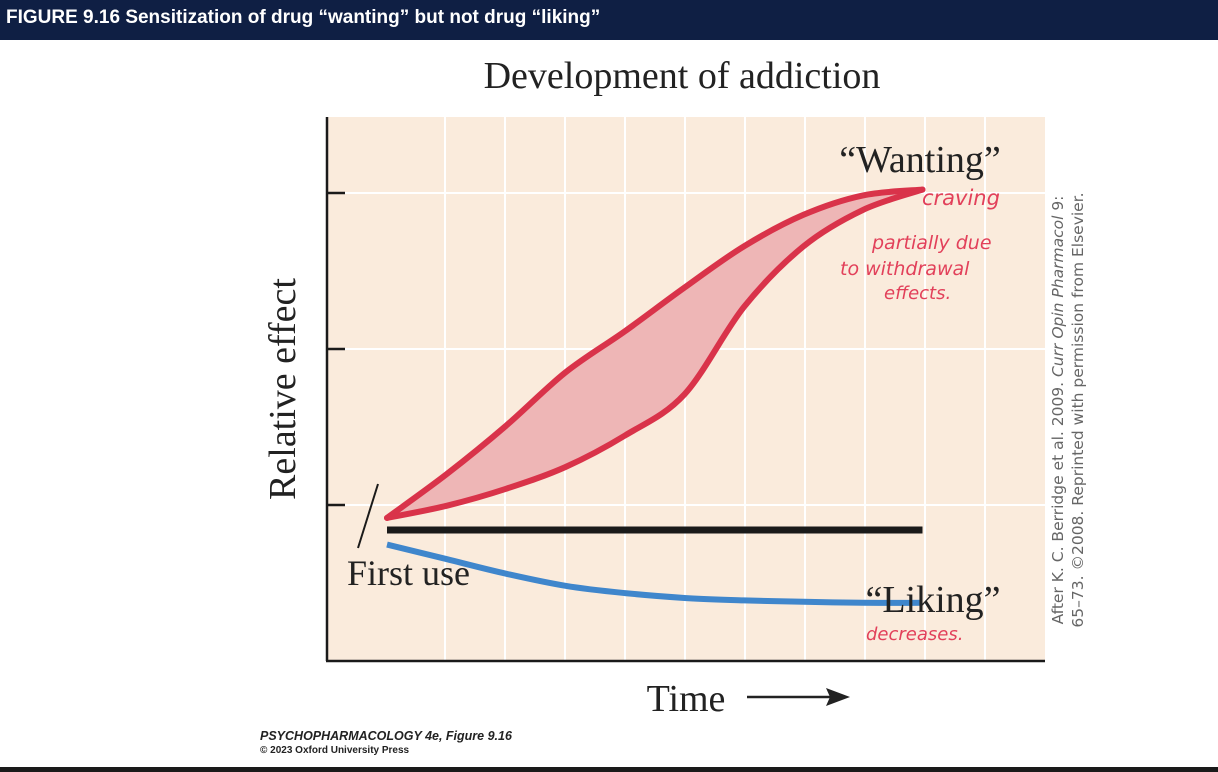  Describe the element at coordinates (654, 573) in the screenshot. I see `liking-line` at that location.